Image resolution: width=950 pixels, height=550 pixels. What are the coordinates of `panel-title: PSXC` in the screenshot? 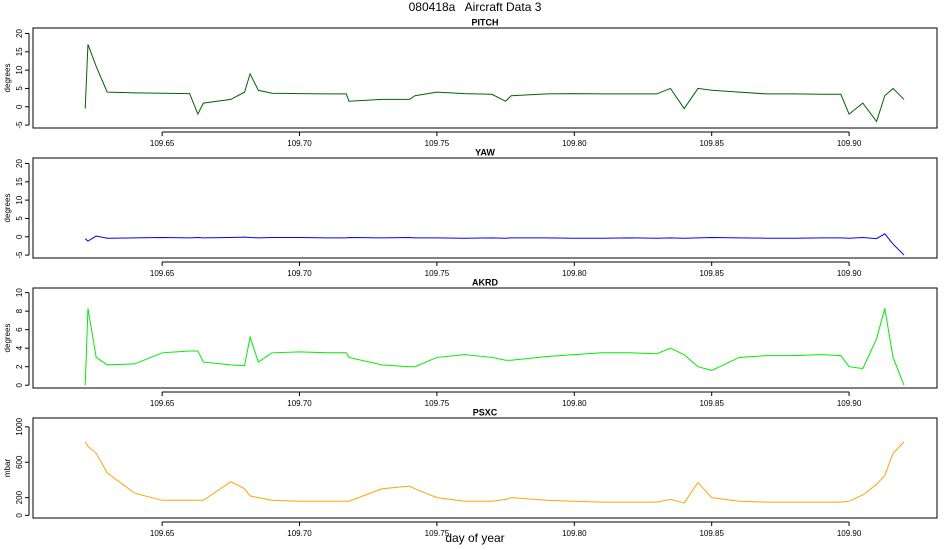 It's located at (485, 412).